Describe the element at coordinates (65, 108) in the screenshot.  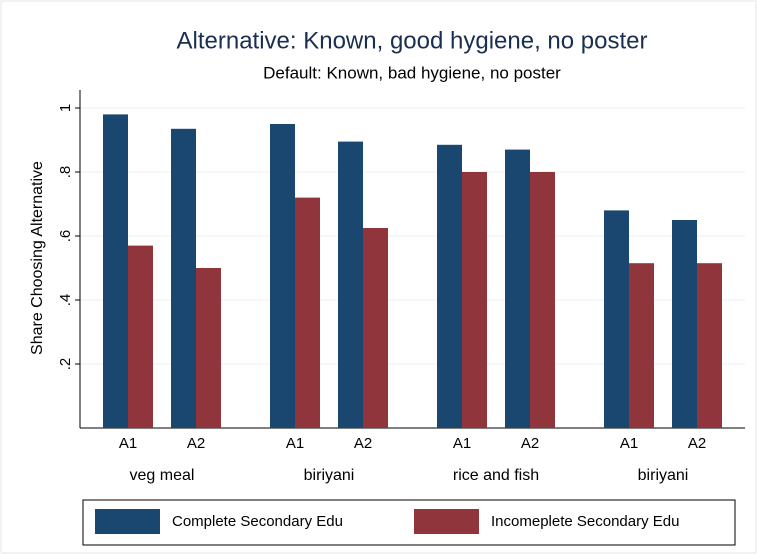
I see `y-tick-label: 1` at that location.